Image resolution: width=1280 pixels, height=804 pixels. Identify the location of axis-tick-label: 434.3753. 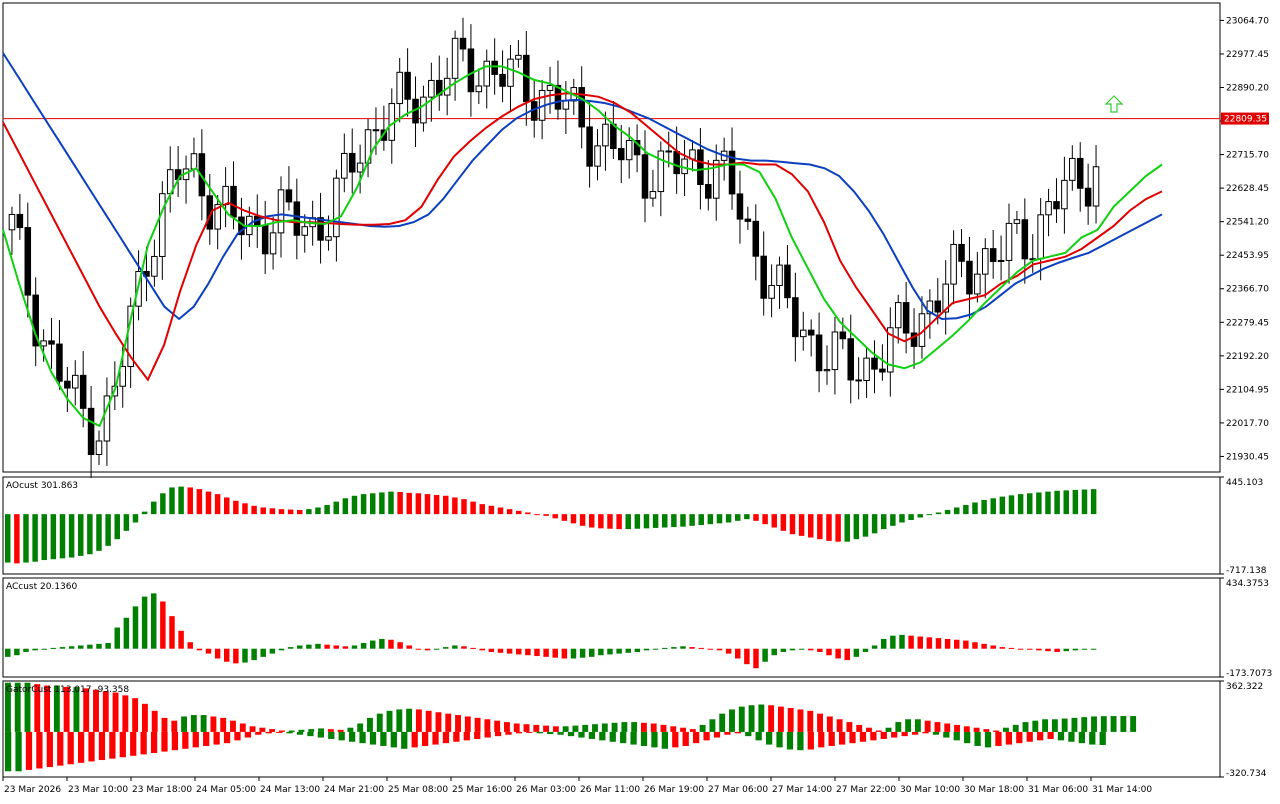
(1247, 584).